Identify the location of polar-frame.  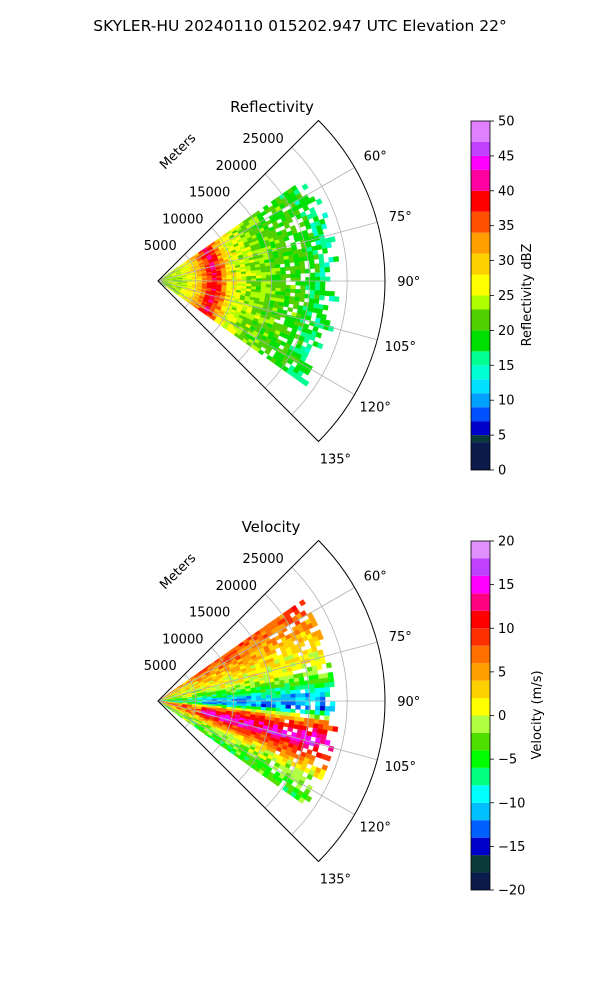
(271, 701).